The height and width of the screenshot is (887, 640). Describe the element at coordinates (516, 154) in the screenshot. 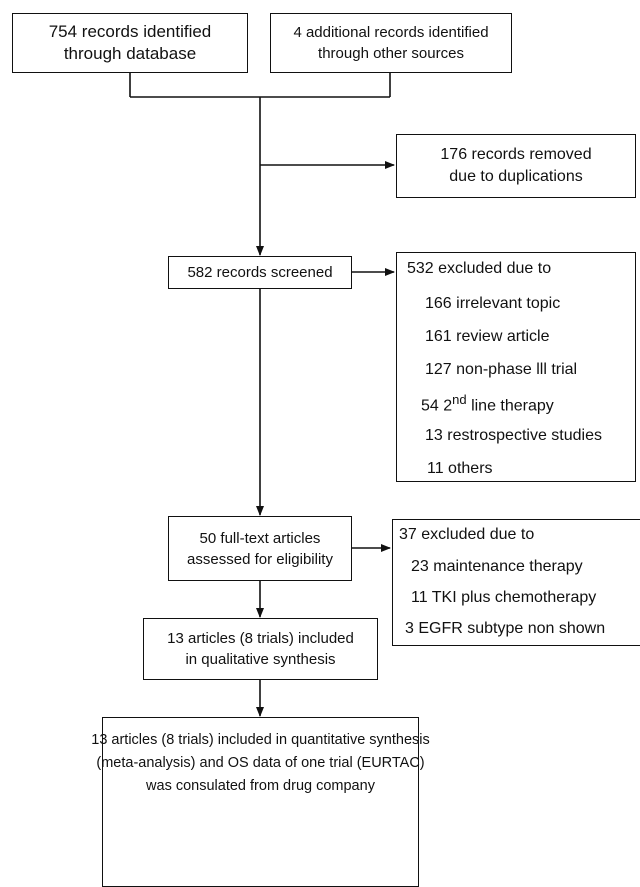

I see `duplicates-removed-line-1: 176 records removed` at that location.